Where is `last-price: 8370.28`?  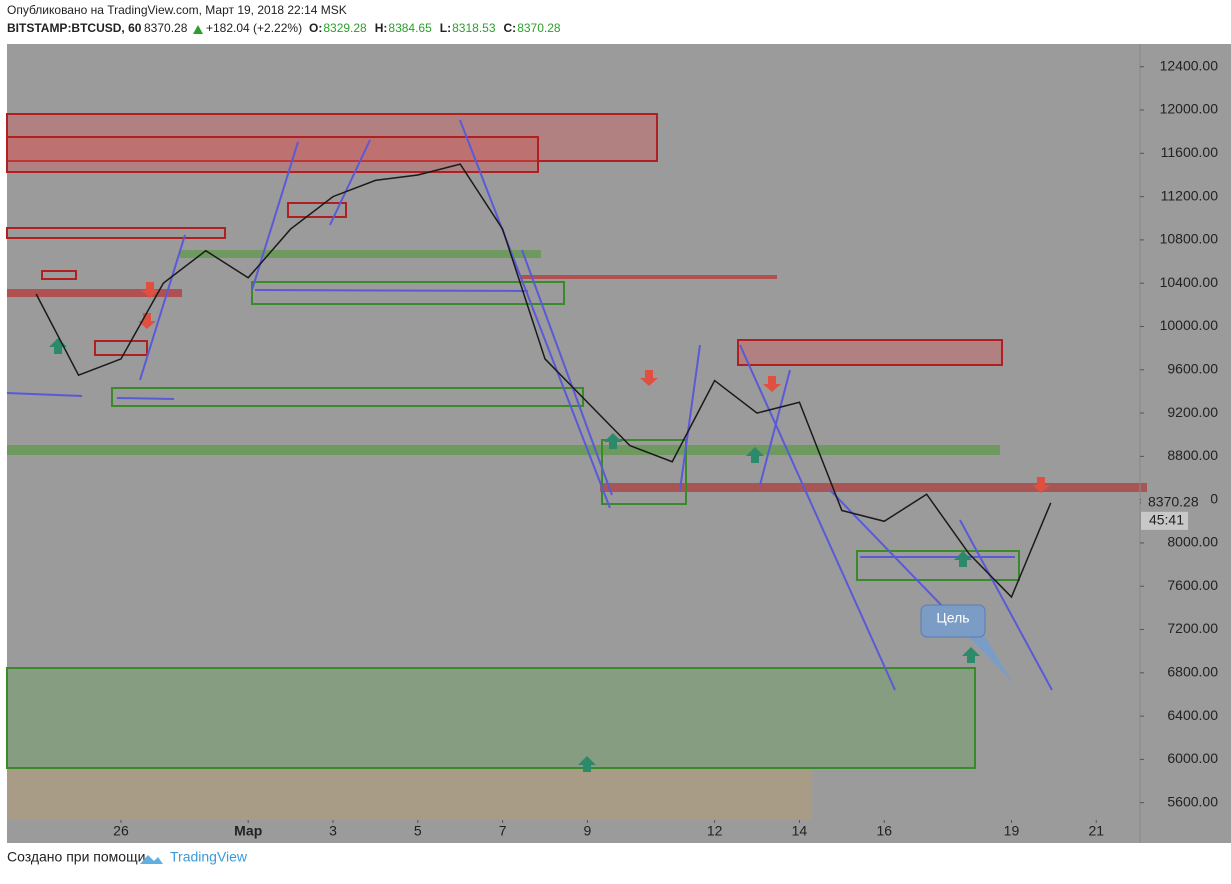 last-price: 8370.28 is located at coordinates (166, 28).